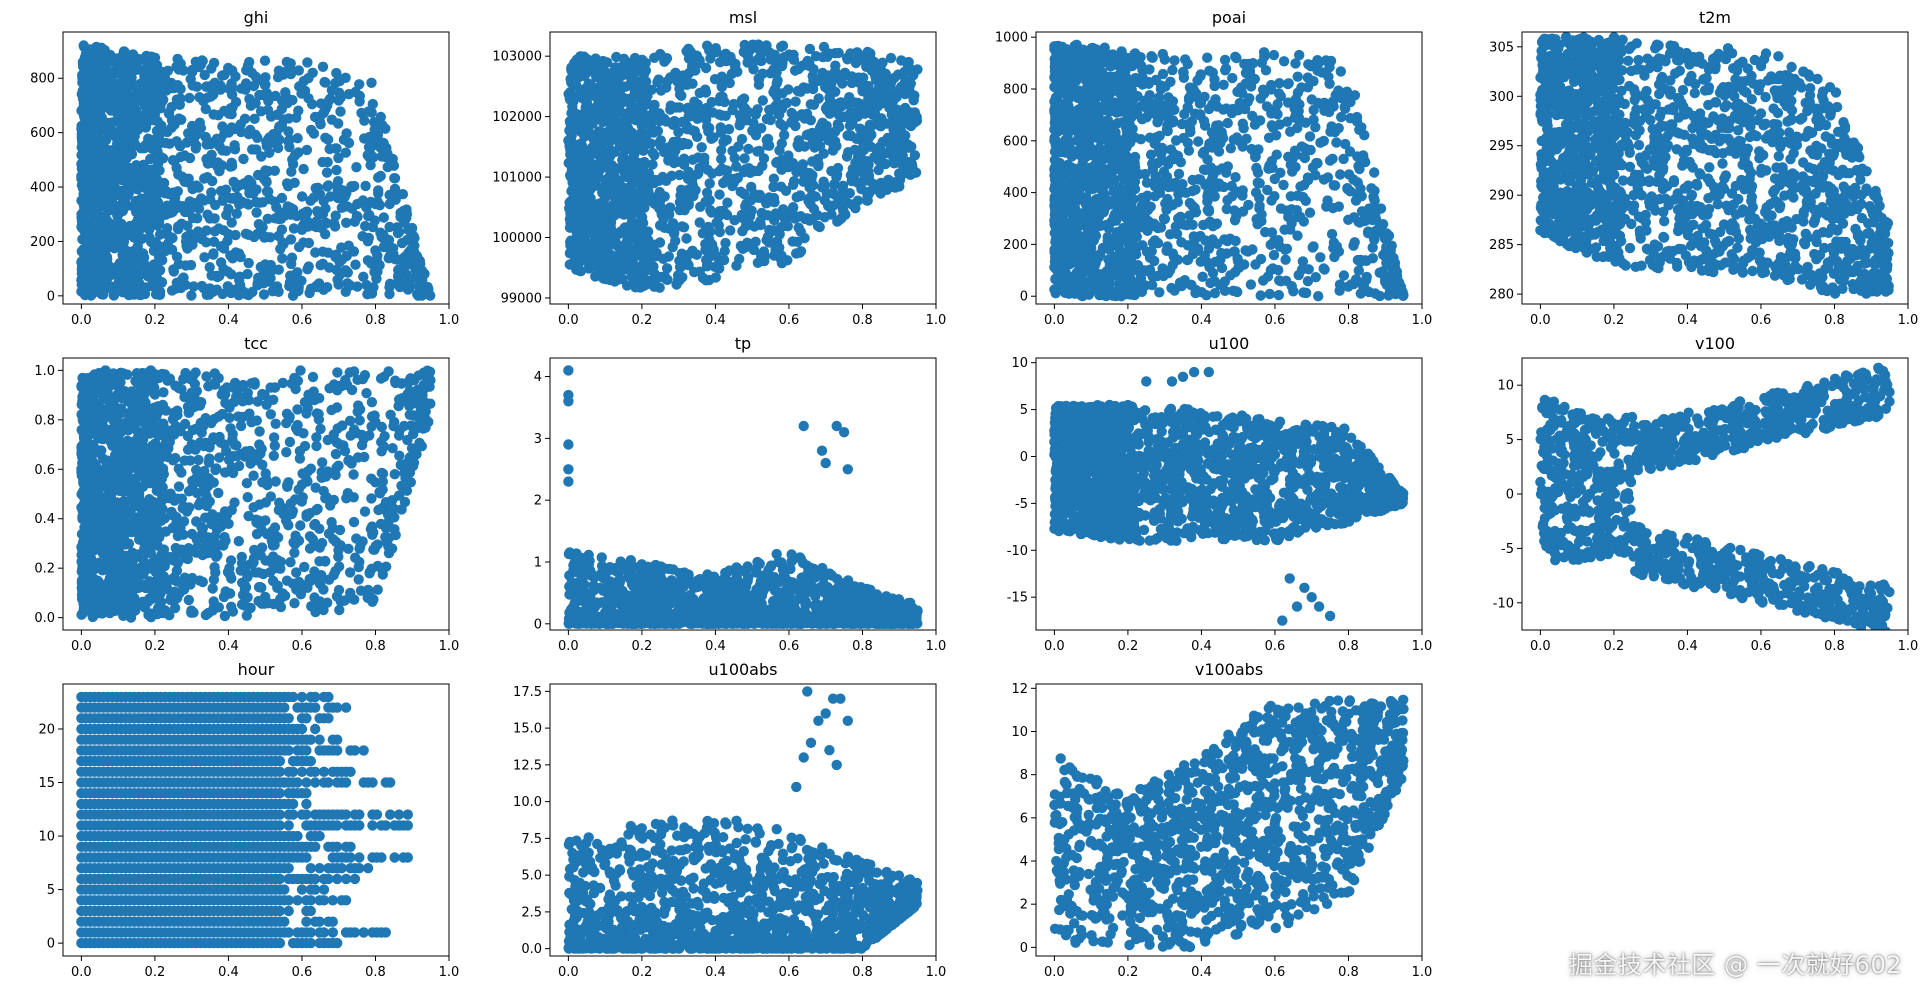 This screenshot has width=1926, height=990. Describe the element at coordinates (42, 79) in the screenshot. I see `y-tick-label: 800` at that location.